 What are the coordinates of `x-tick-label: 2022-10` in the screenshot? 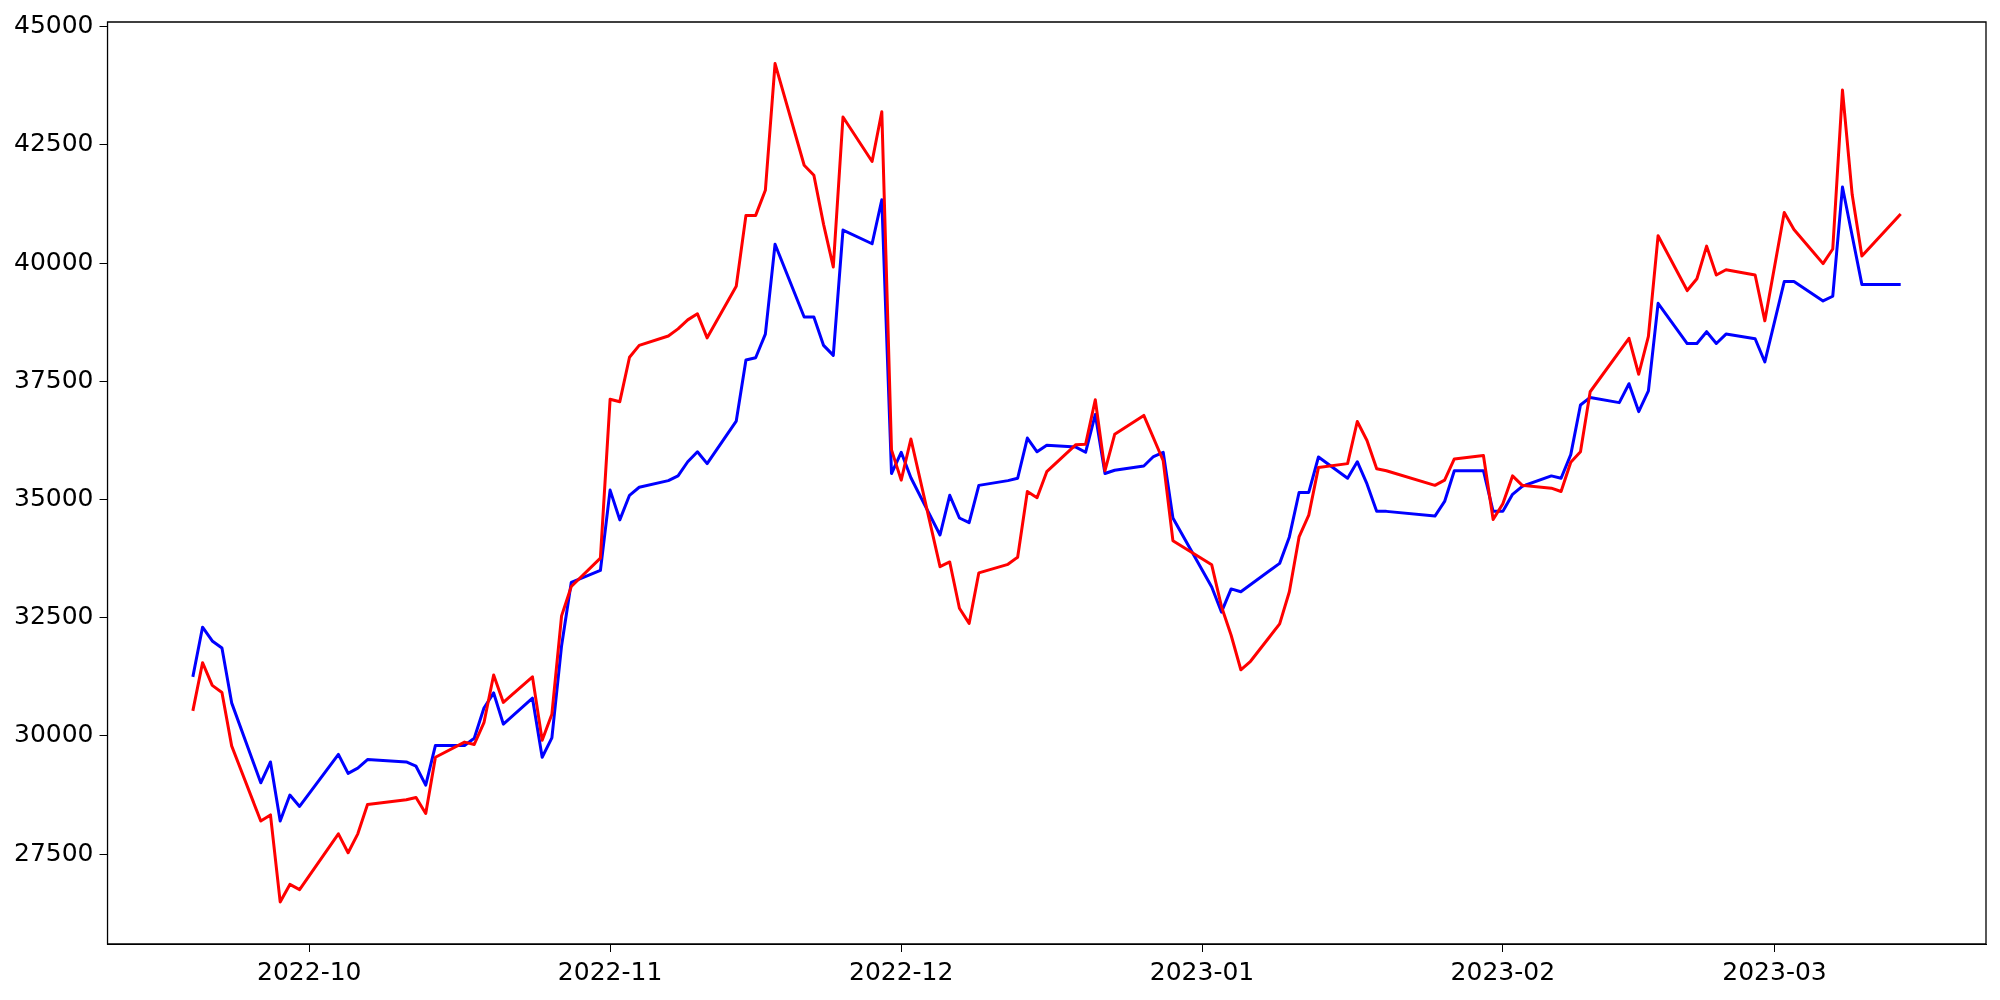 It's located at (309, 971).